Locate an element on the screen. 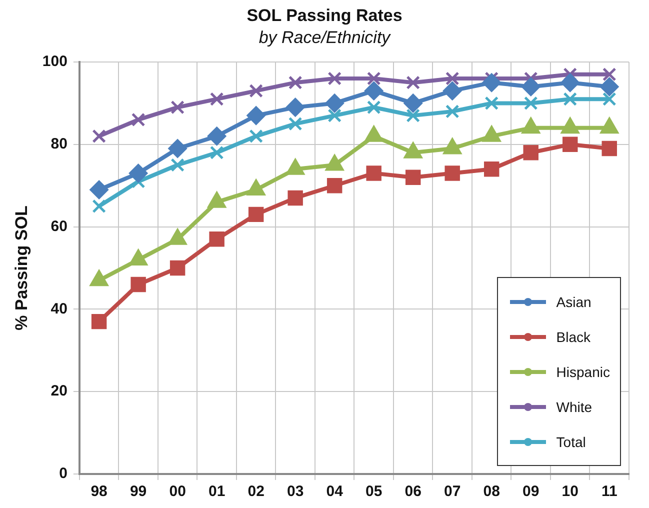 The height and width of the screenshot is (508, 649). x-tick-label: 07 is located at coordinates (452, 491).